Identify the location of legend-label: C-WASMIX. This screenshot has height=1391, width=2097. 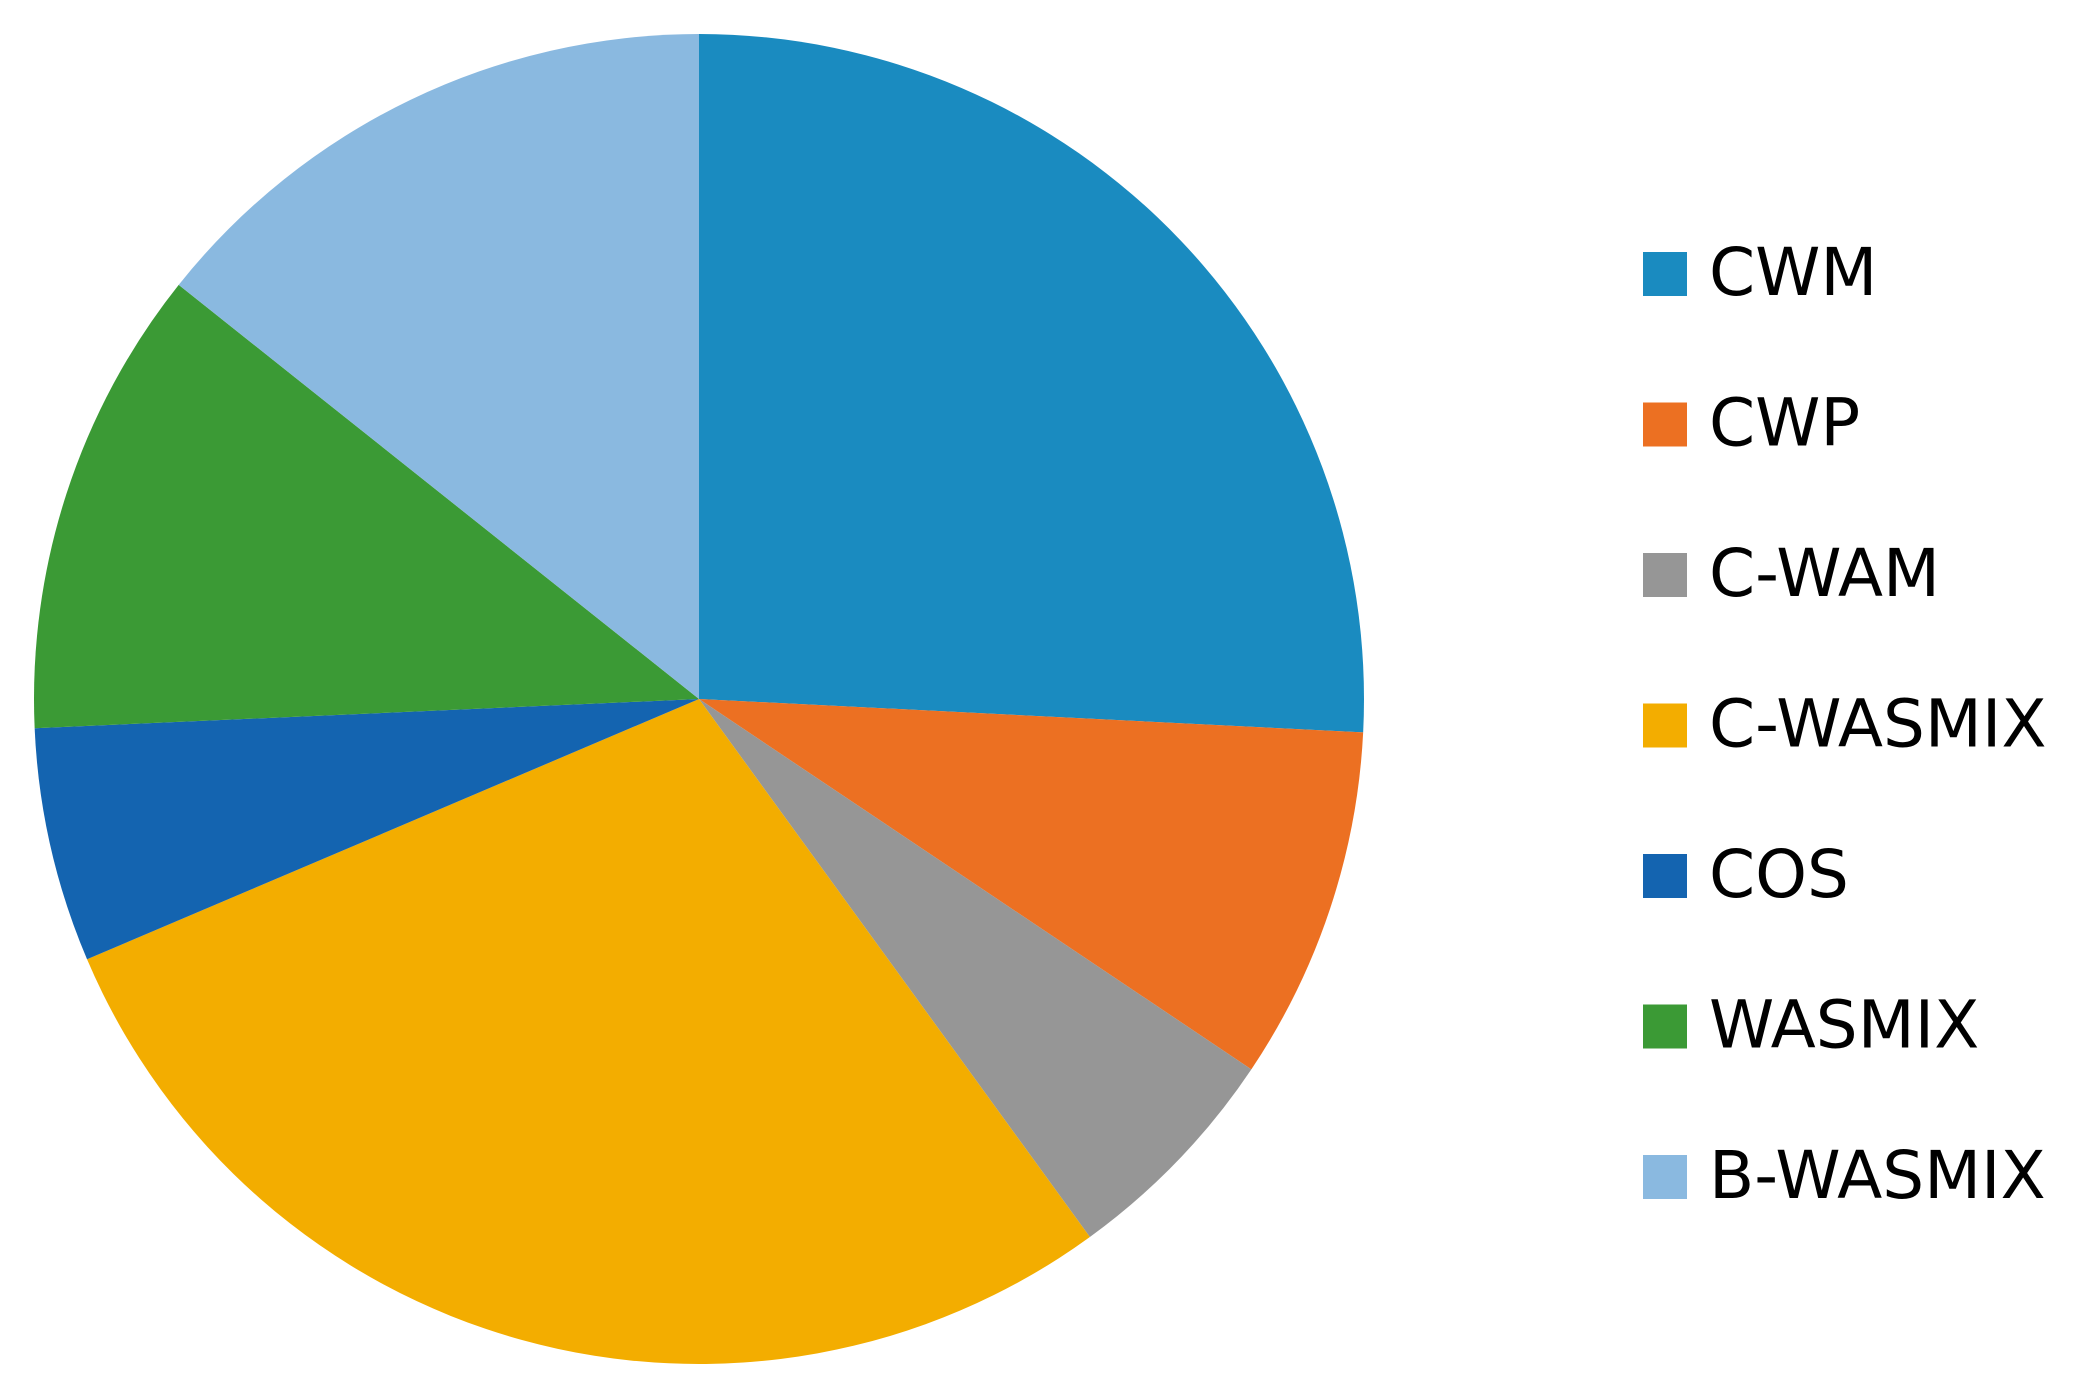
(1878, 724).